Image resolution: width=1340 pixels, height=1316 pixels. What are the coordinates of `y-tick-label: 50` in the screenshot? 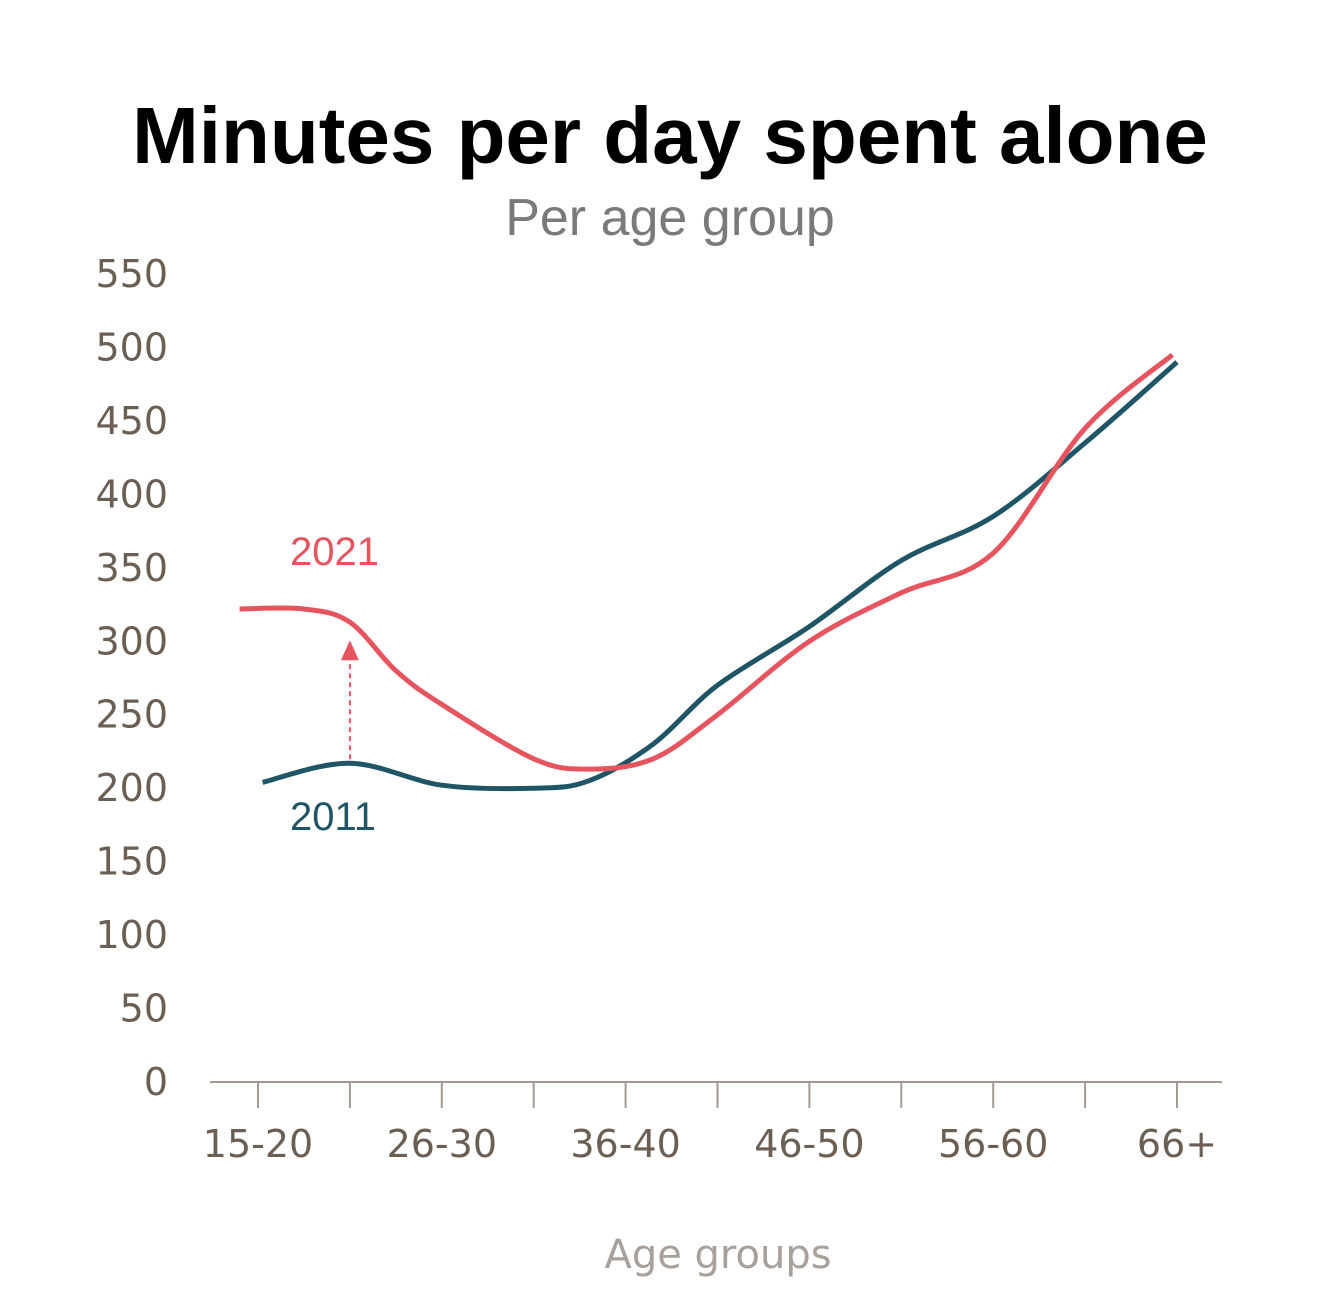 It's located at (144, 1009).